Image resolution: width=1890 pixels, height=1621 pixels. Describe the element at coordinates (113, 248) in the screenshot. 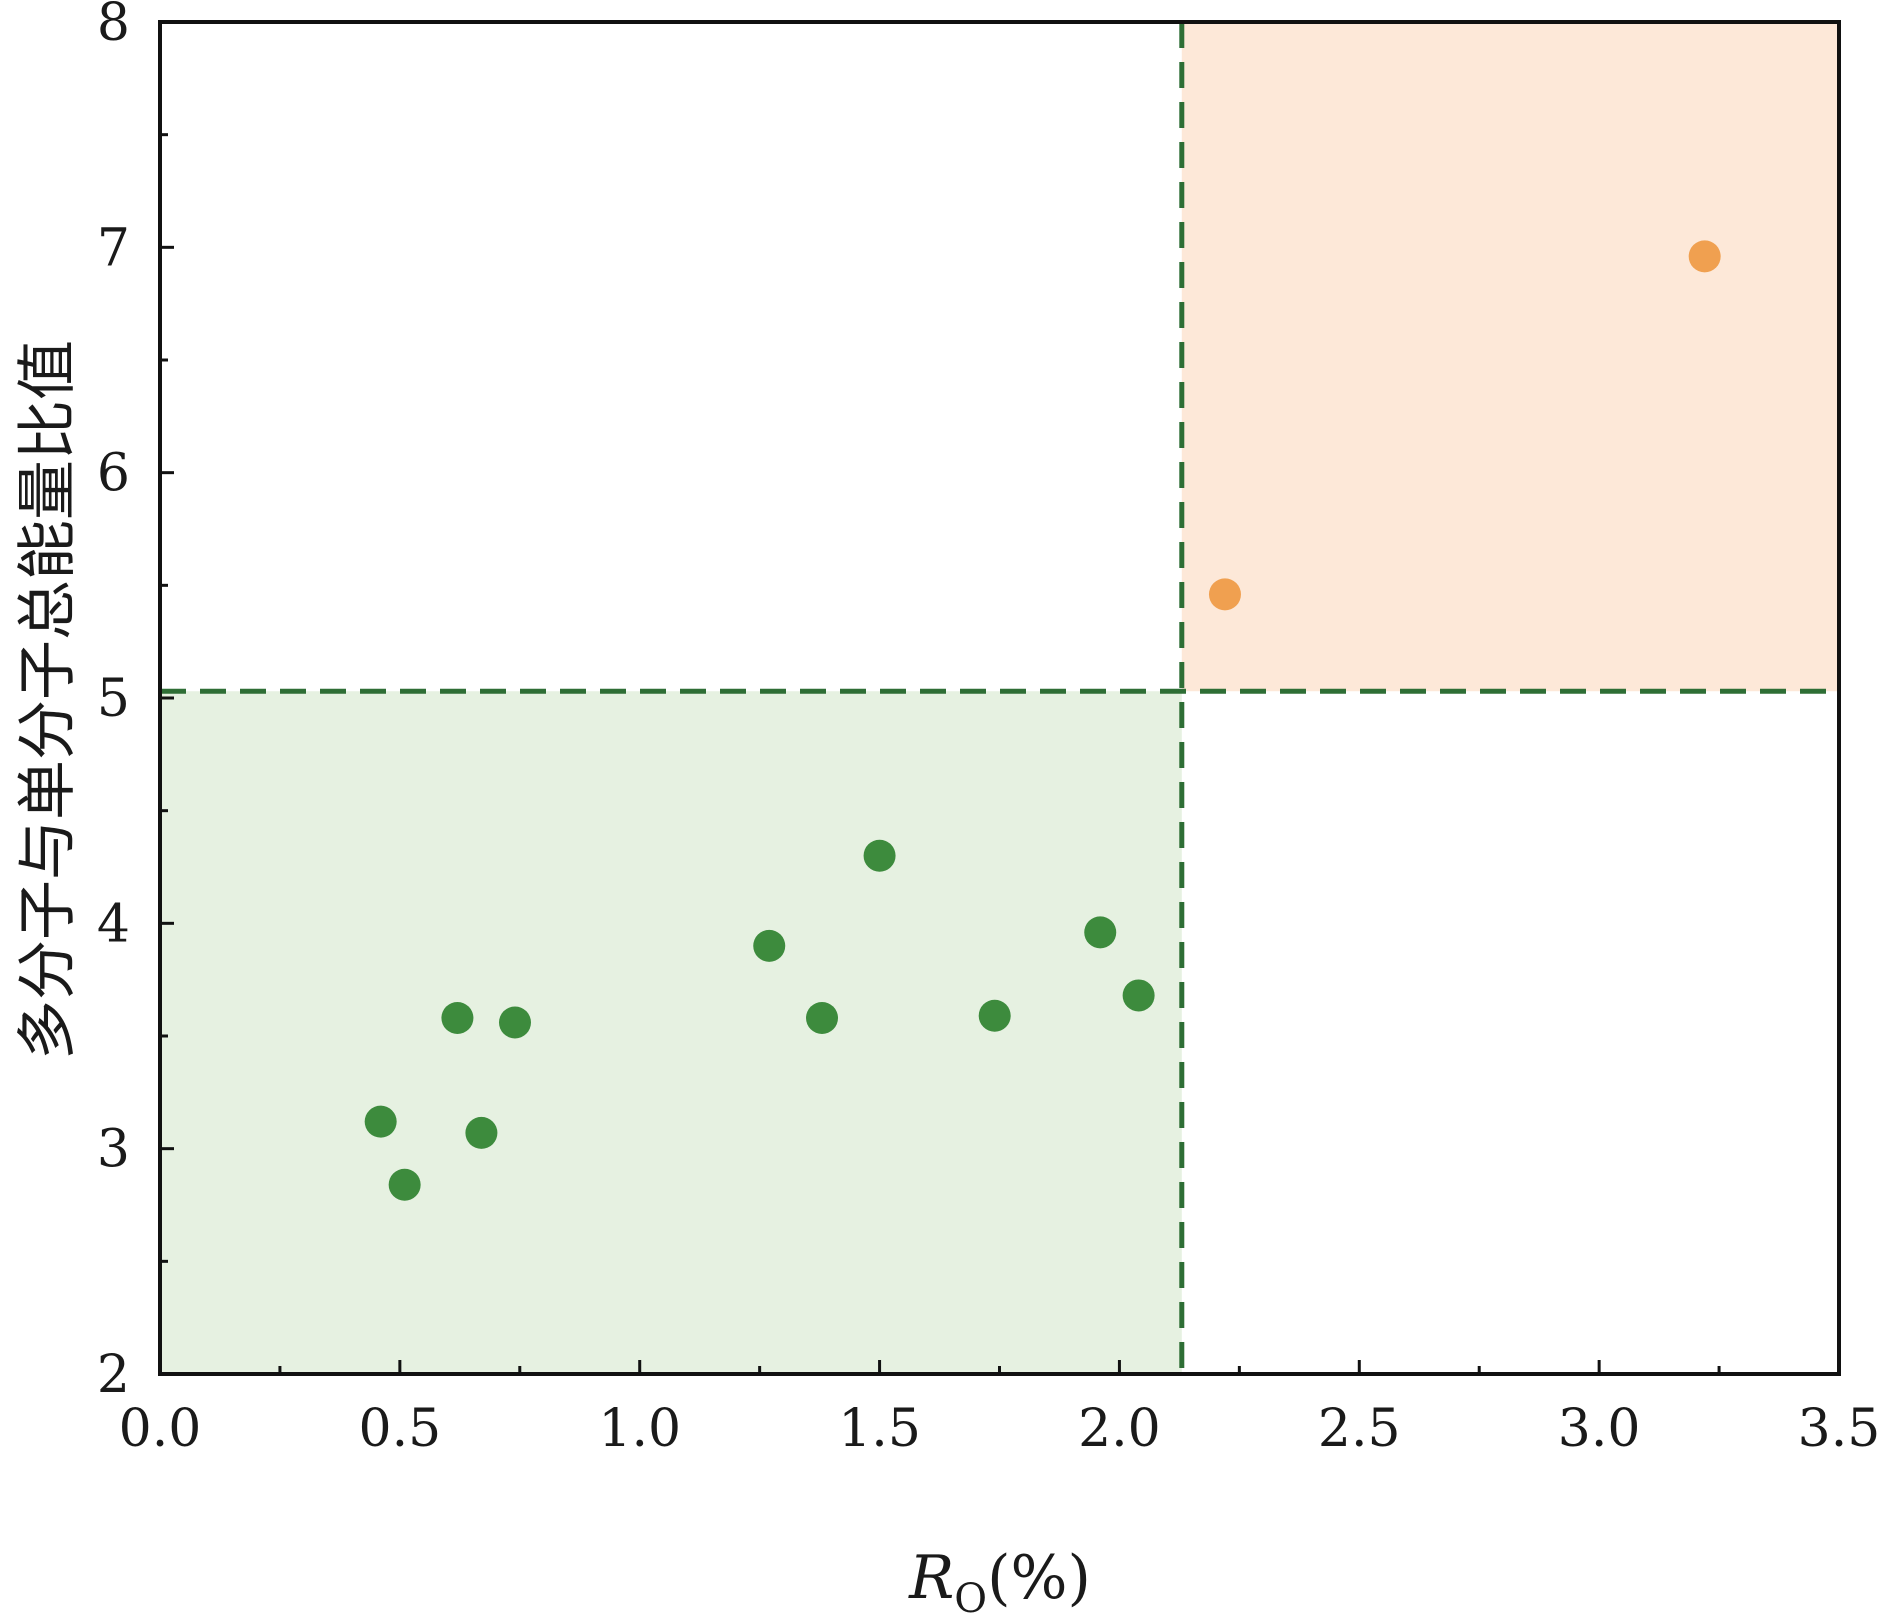

I see `y-tick-label: 7` at that location.